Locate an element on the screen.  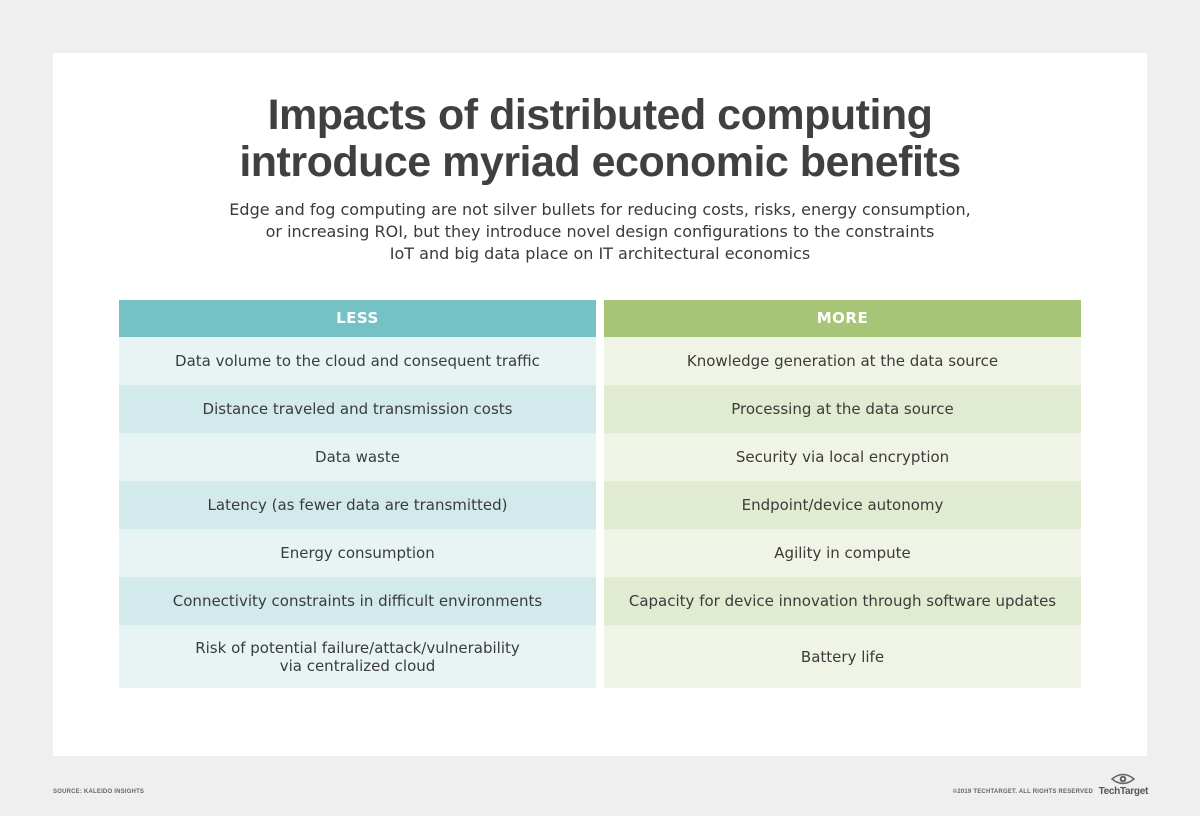
logo-wordmark: TechTarget is located at coordinates (1123, 791).